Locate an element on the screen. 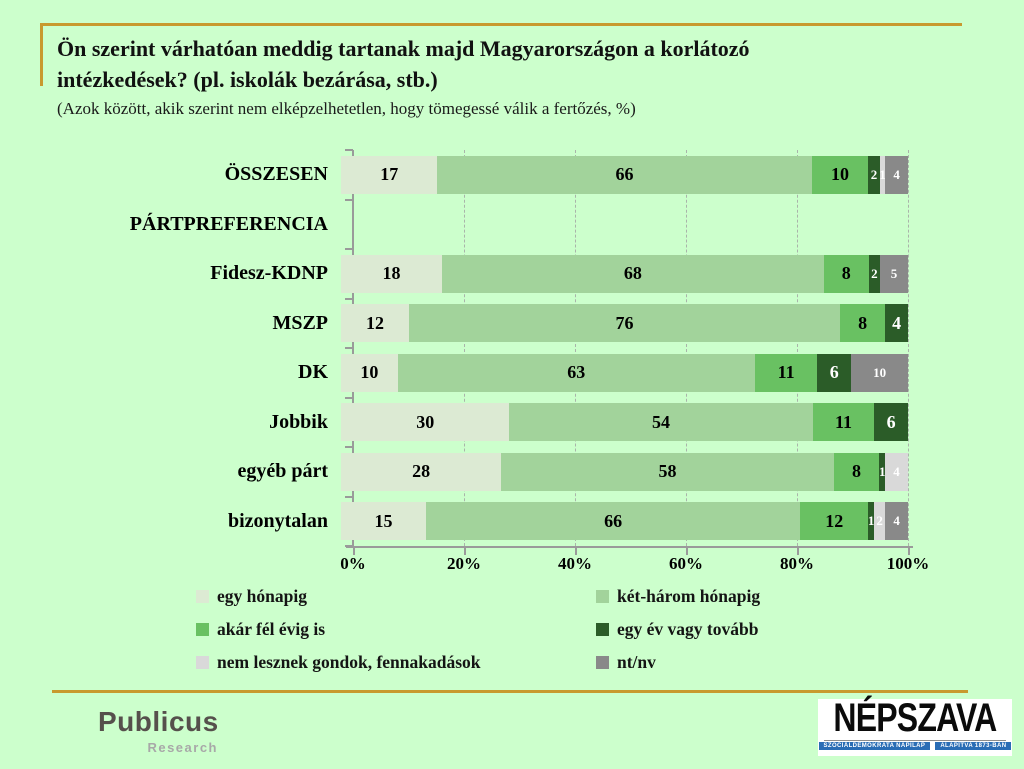  bar-value-label: 15 is located at coordinates (383, 520).